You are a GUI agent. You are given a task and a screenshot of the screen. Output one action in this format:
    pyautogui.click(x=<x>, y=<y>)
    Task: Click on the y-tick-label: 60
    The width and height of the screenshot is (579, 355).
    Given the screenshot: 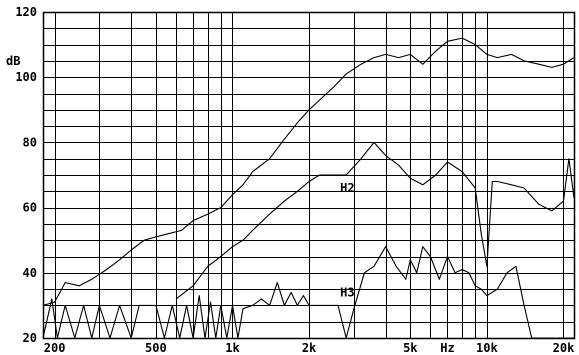 What is the action you would take?
    pyautogui.click(x=30, y=208)
    